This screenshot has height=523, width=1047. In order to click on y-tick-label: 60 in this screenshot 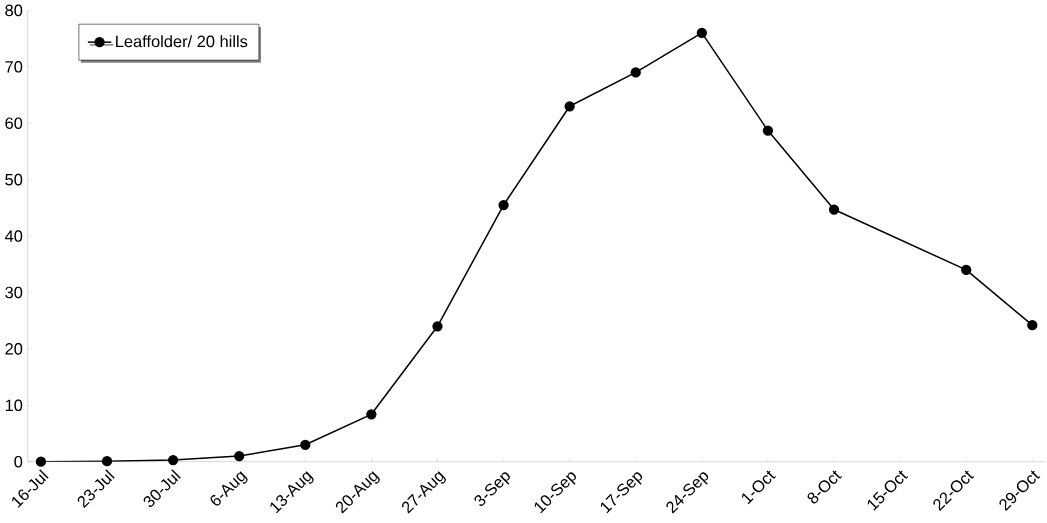, I will do `click(14, 123)`.